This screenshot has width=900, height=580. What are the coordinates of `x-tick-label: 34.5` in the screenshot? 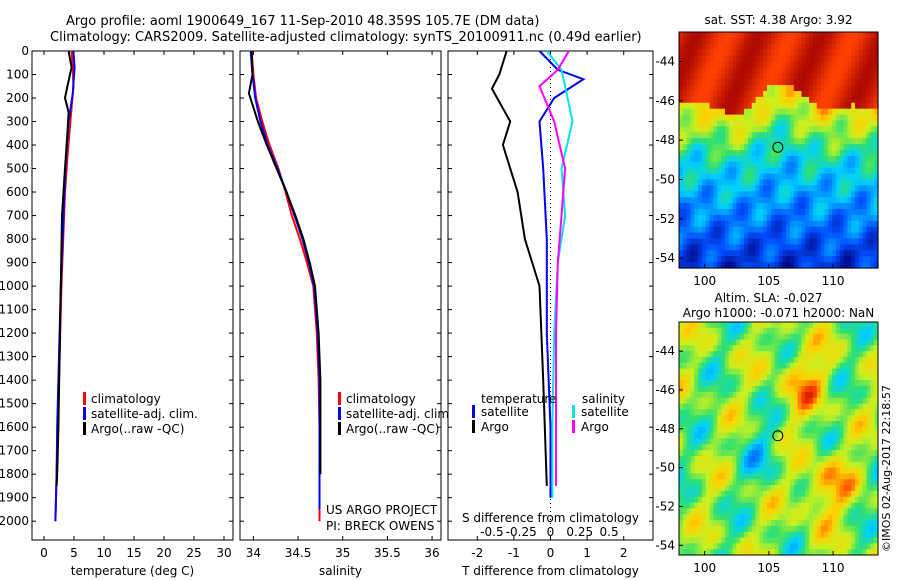 It's located at (298, 553).